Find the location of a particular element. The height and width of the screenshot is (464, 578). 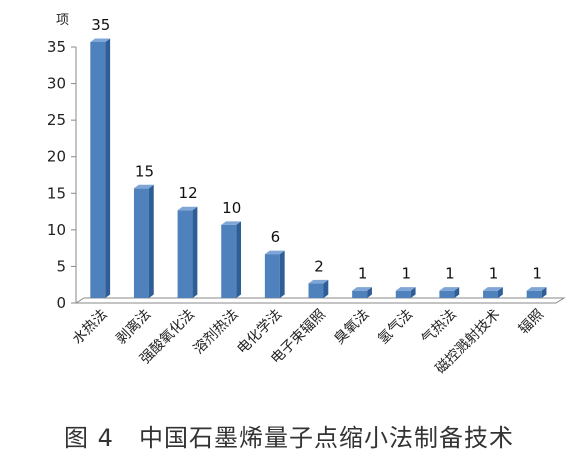

y-tick-label: 35 is located at coordinates (56, 47).